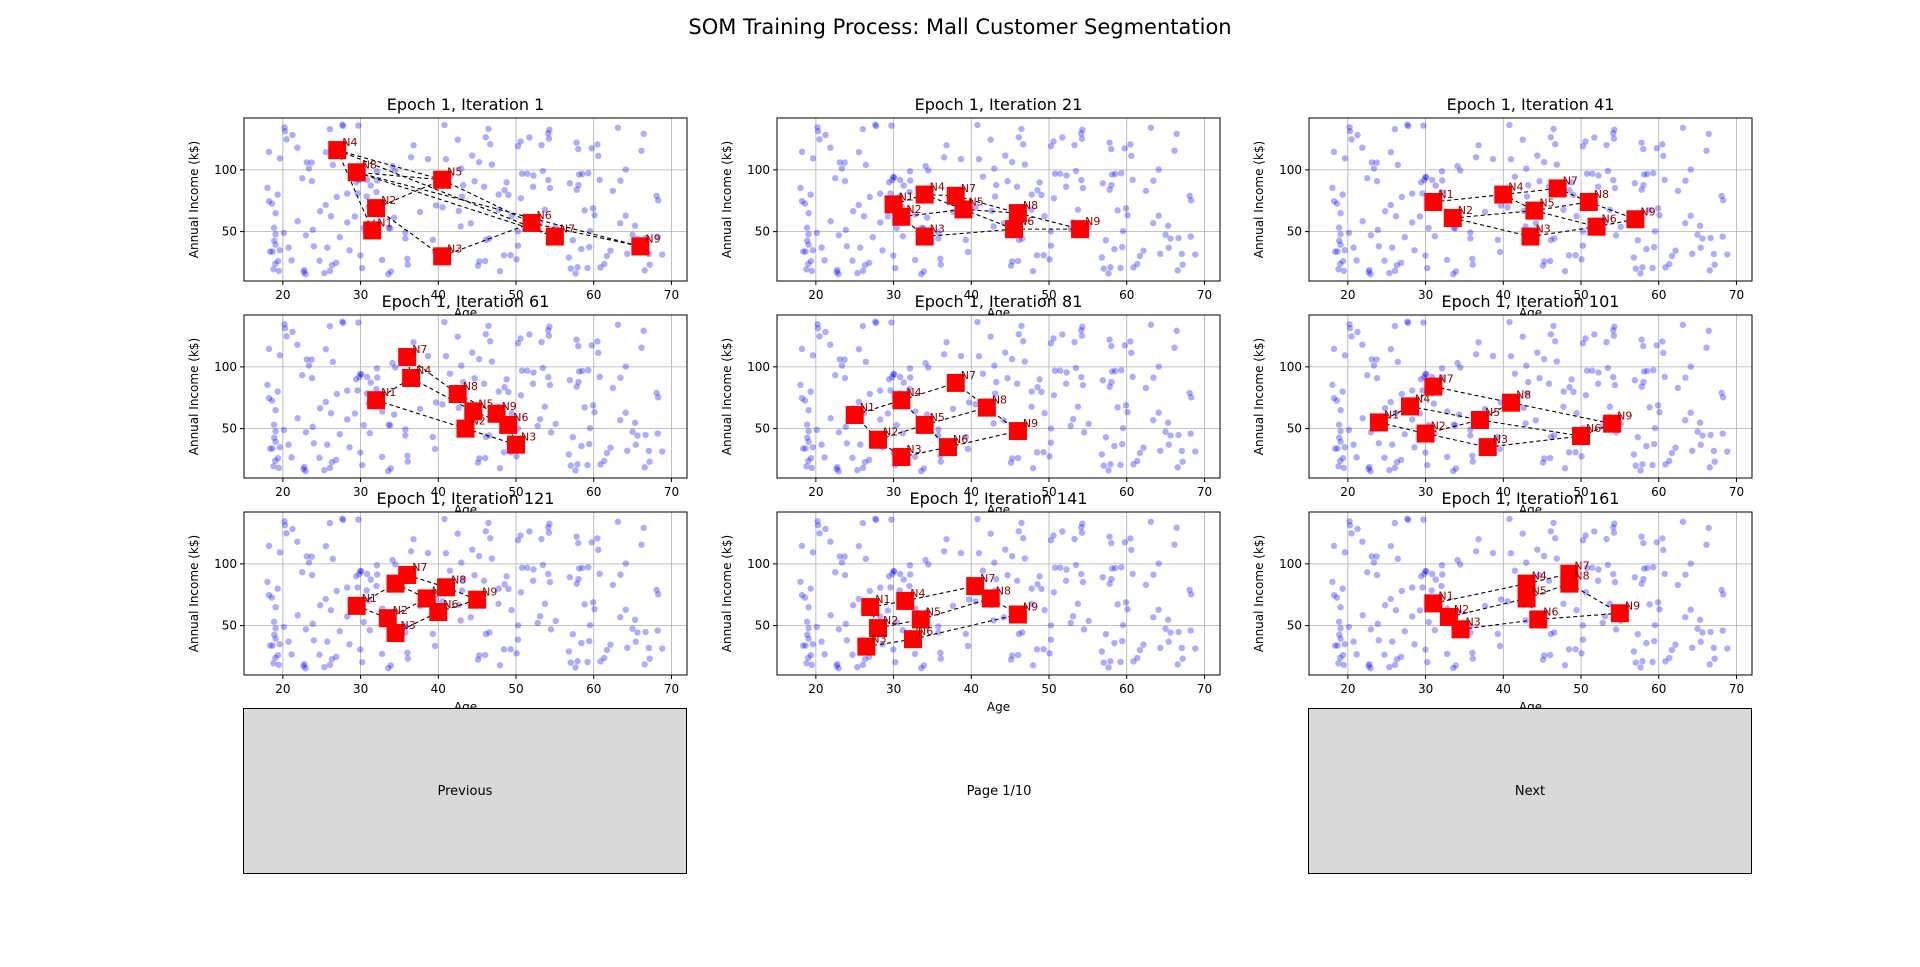 The height and width of the screenshot is (967, 1920). Describe the element at coordinates (999, 791) in the screenshot. I see `page-indicator-label: Page 1/10` at that location.